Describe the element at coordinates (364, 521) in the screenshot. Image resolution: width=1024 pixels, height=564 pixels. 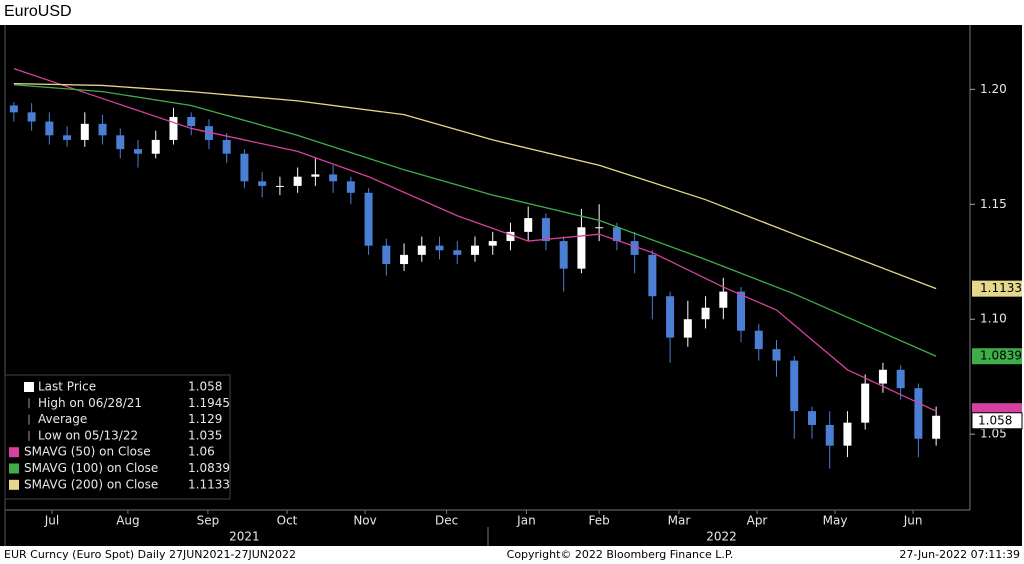
I see `x-tick-label: Nov` at that location.